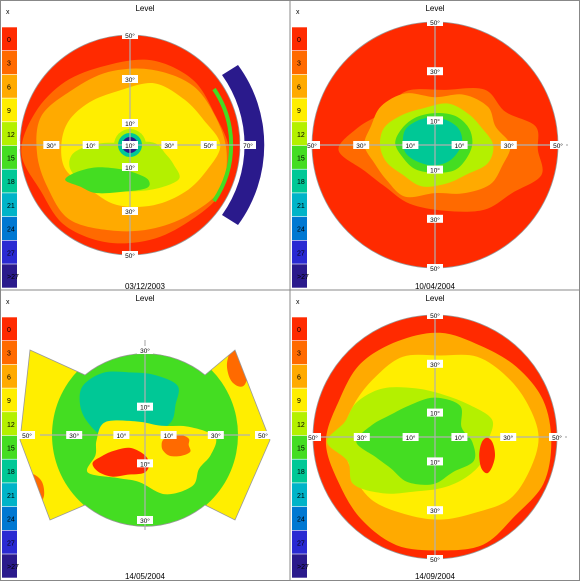  I want to click on legend-label: 27, so click(11, 253).